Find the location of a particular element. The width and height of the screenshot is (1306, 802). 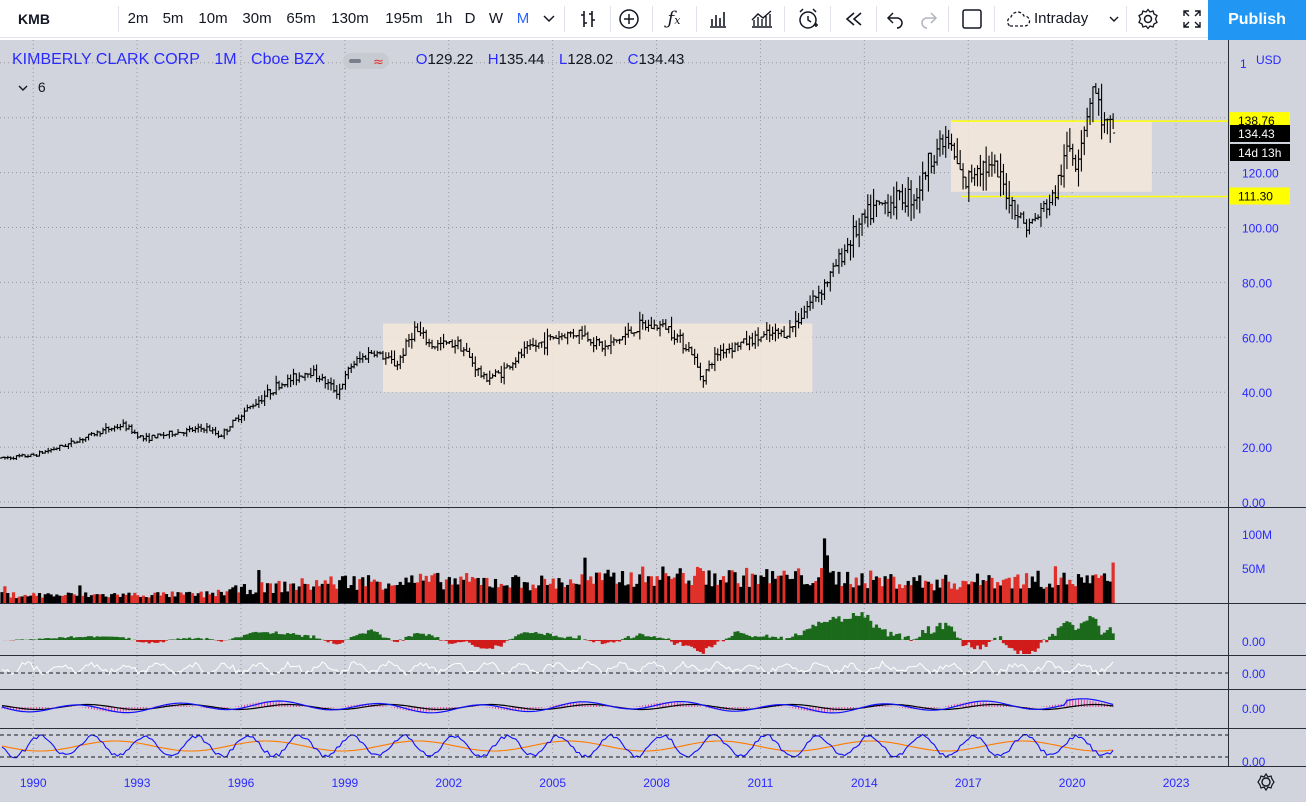

interval-30m: 30m is located at coordinates (257, 18).